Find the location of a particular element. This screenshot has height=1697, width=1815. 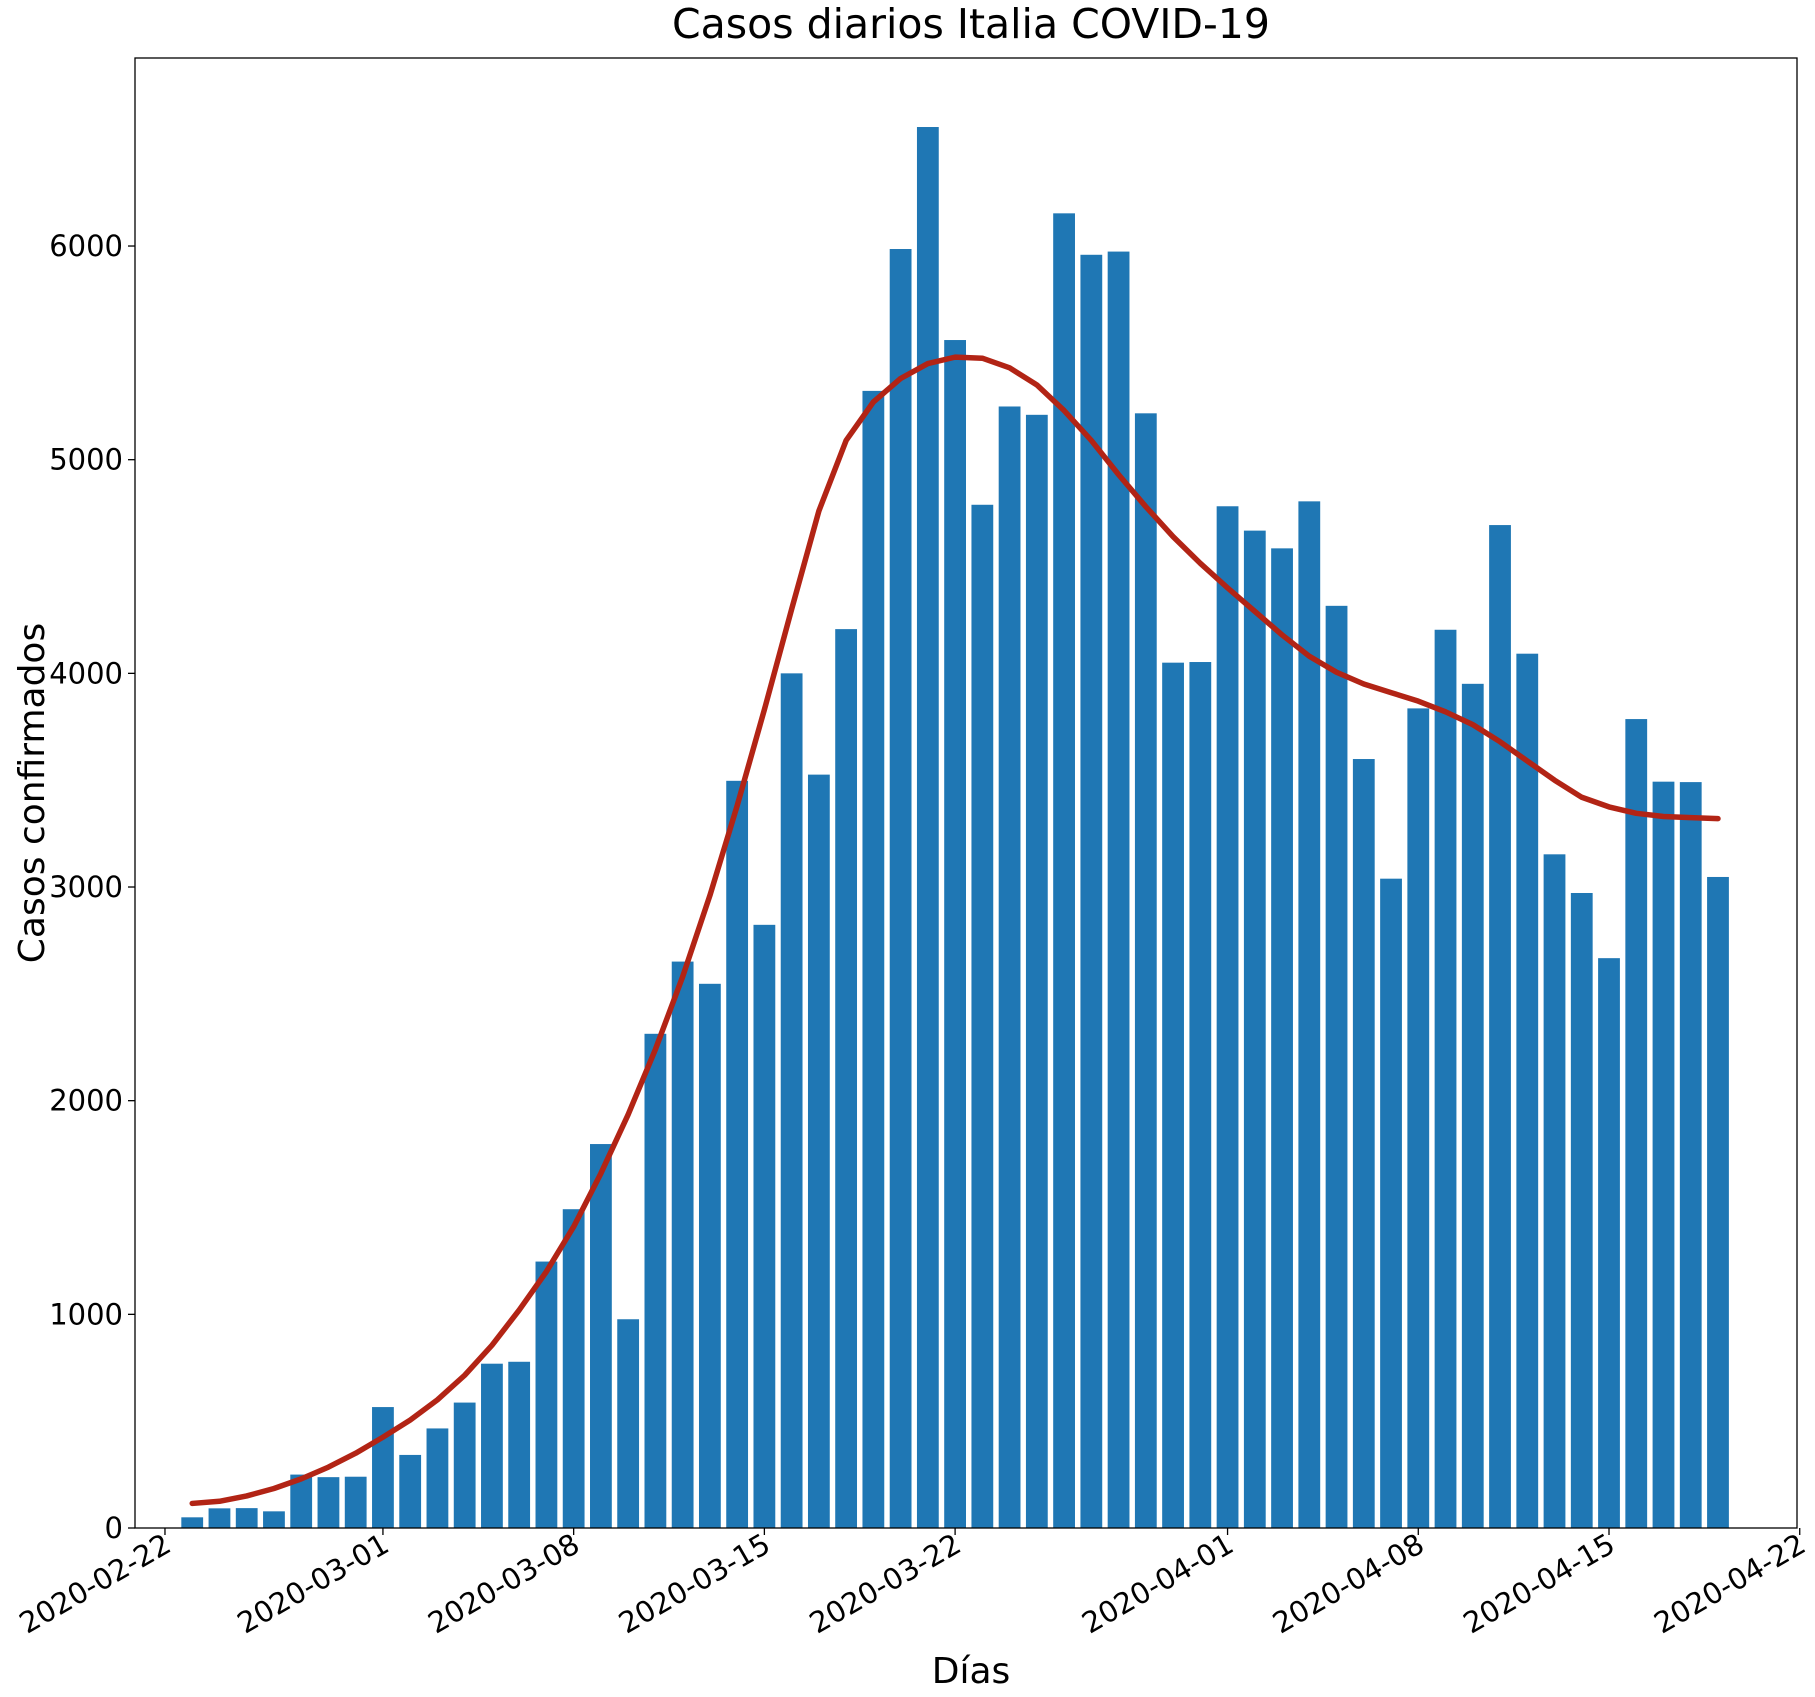

y-tick-label: 3000 is located at coordinates (86, 887).